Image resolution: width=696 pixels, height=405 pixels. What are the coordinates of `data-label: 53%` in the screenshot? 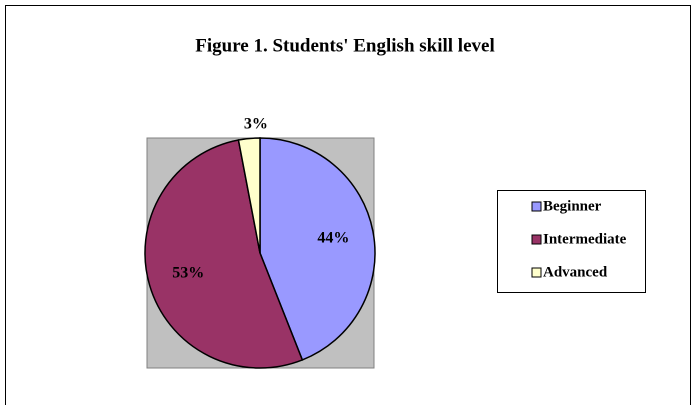 It's located at (188, 273).